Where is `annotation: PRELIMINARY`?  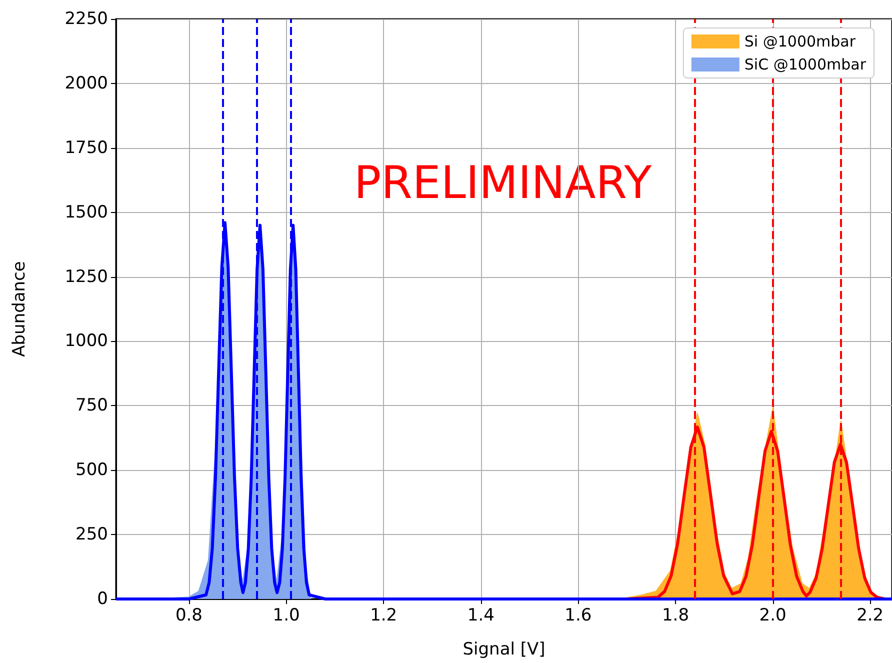
annotation: PRELIMINARY is located at coordinates (503, 182).